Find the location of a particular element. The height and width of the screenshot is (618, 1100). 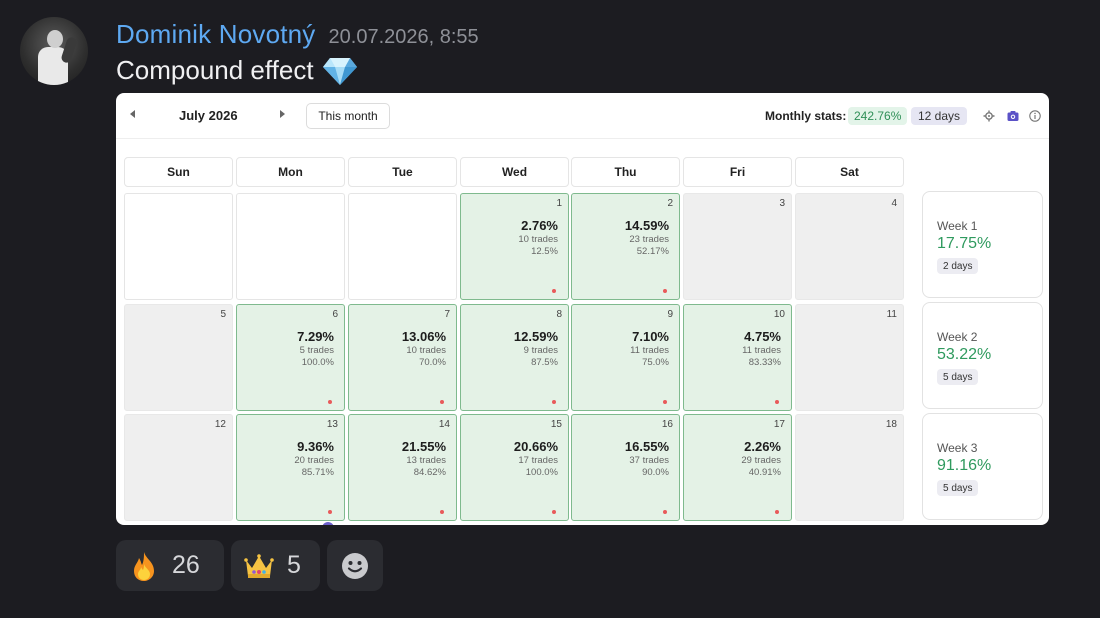

add-reaction-button is located at coordinates (355, 565).